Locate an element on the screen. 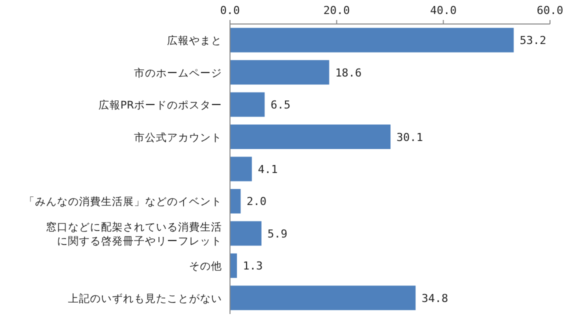 The height and width of the screenshot is (320, 569). y-tick-label: 広報やまと is located at coordinates (194, 41).